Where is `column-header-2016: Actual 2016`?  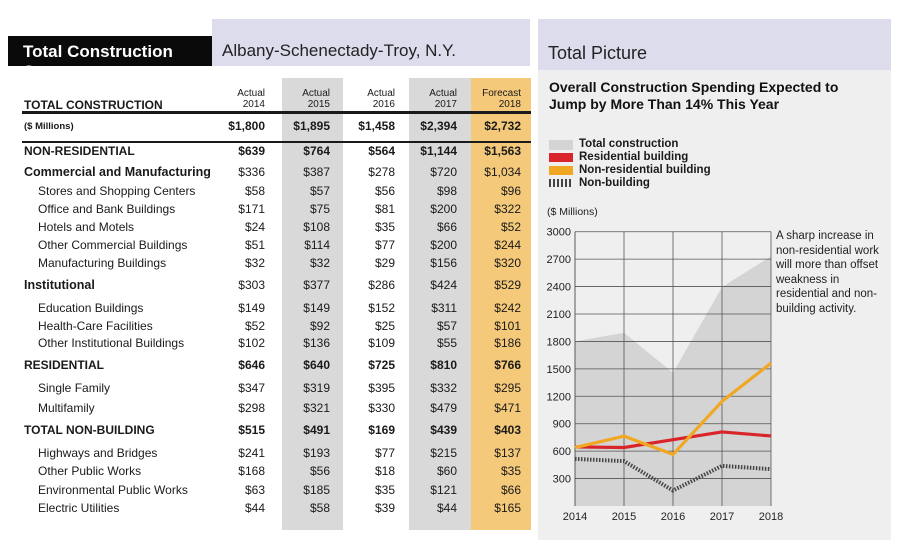
column-header-2016: Actual 2016 is located at coordinates (367, 99).